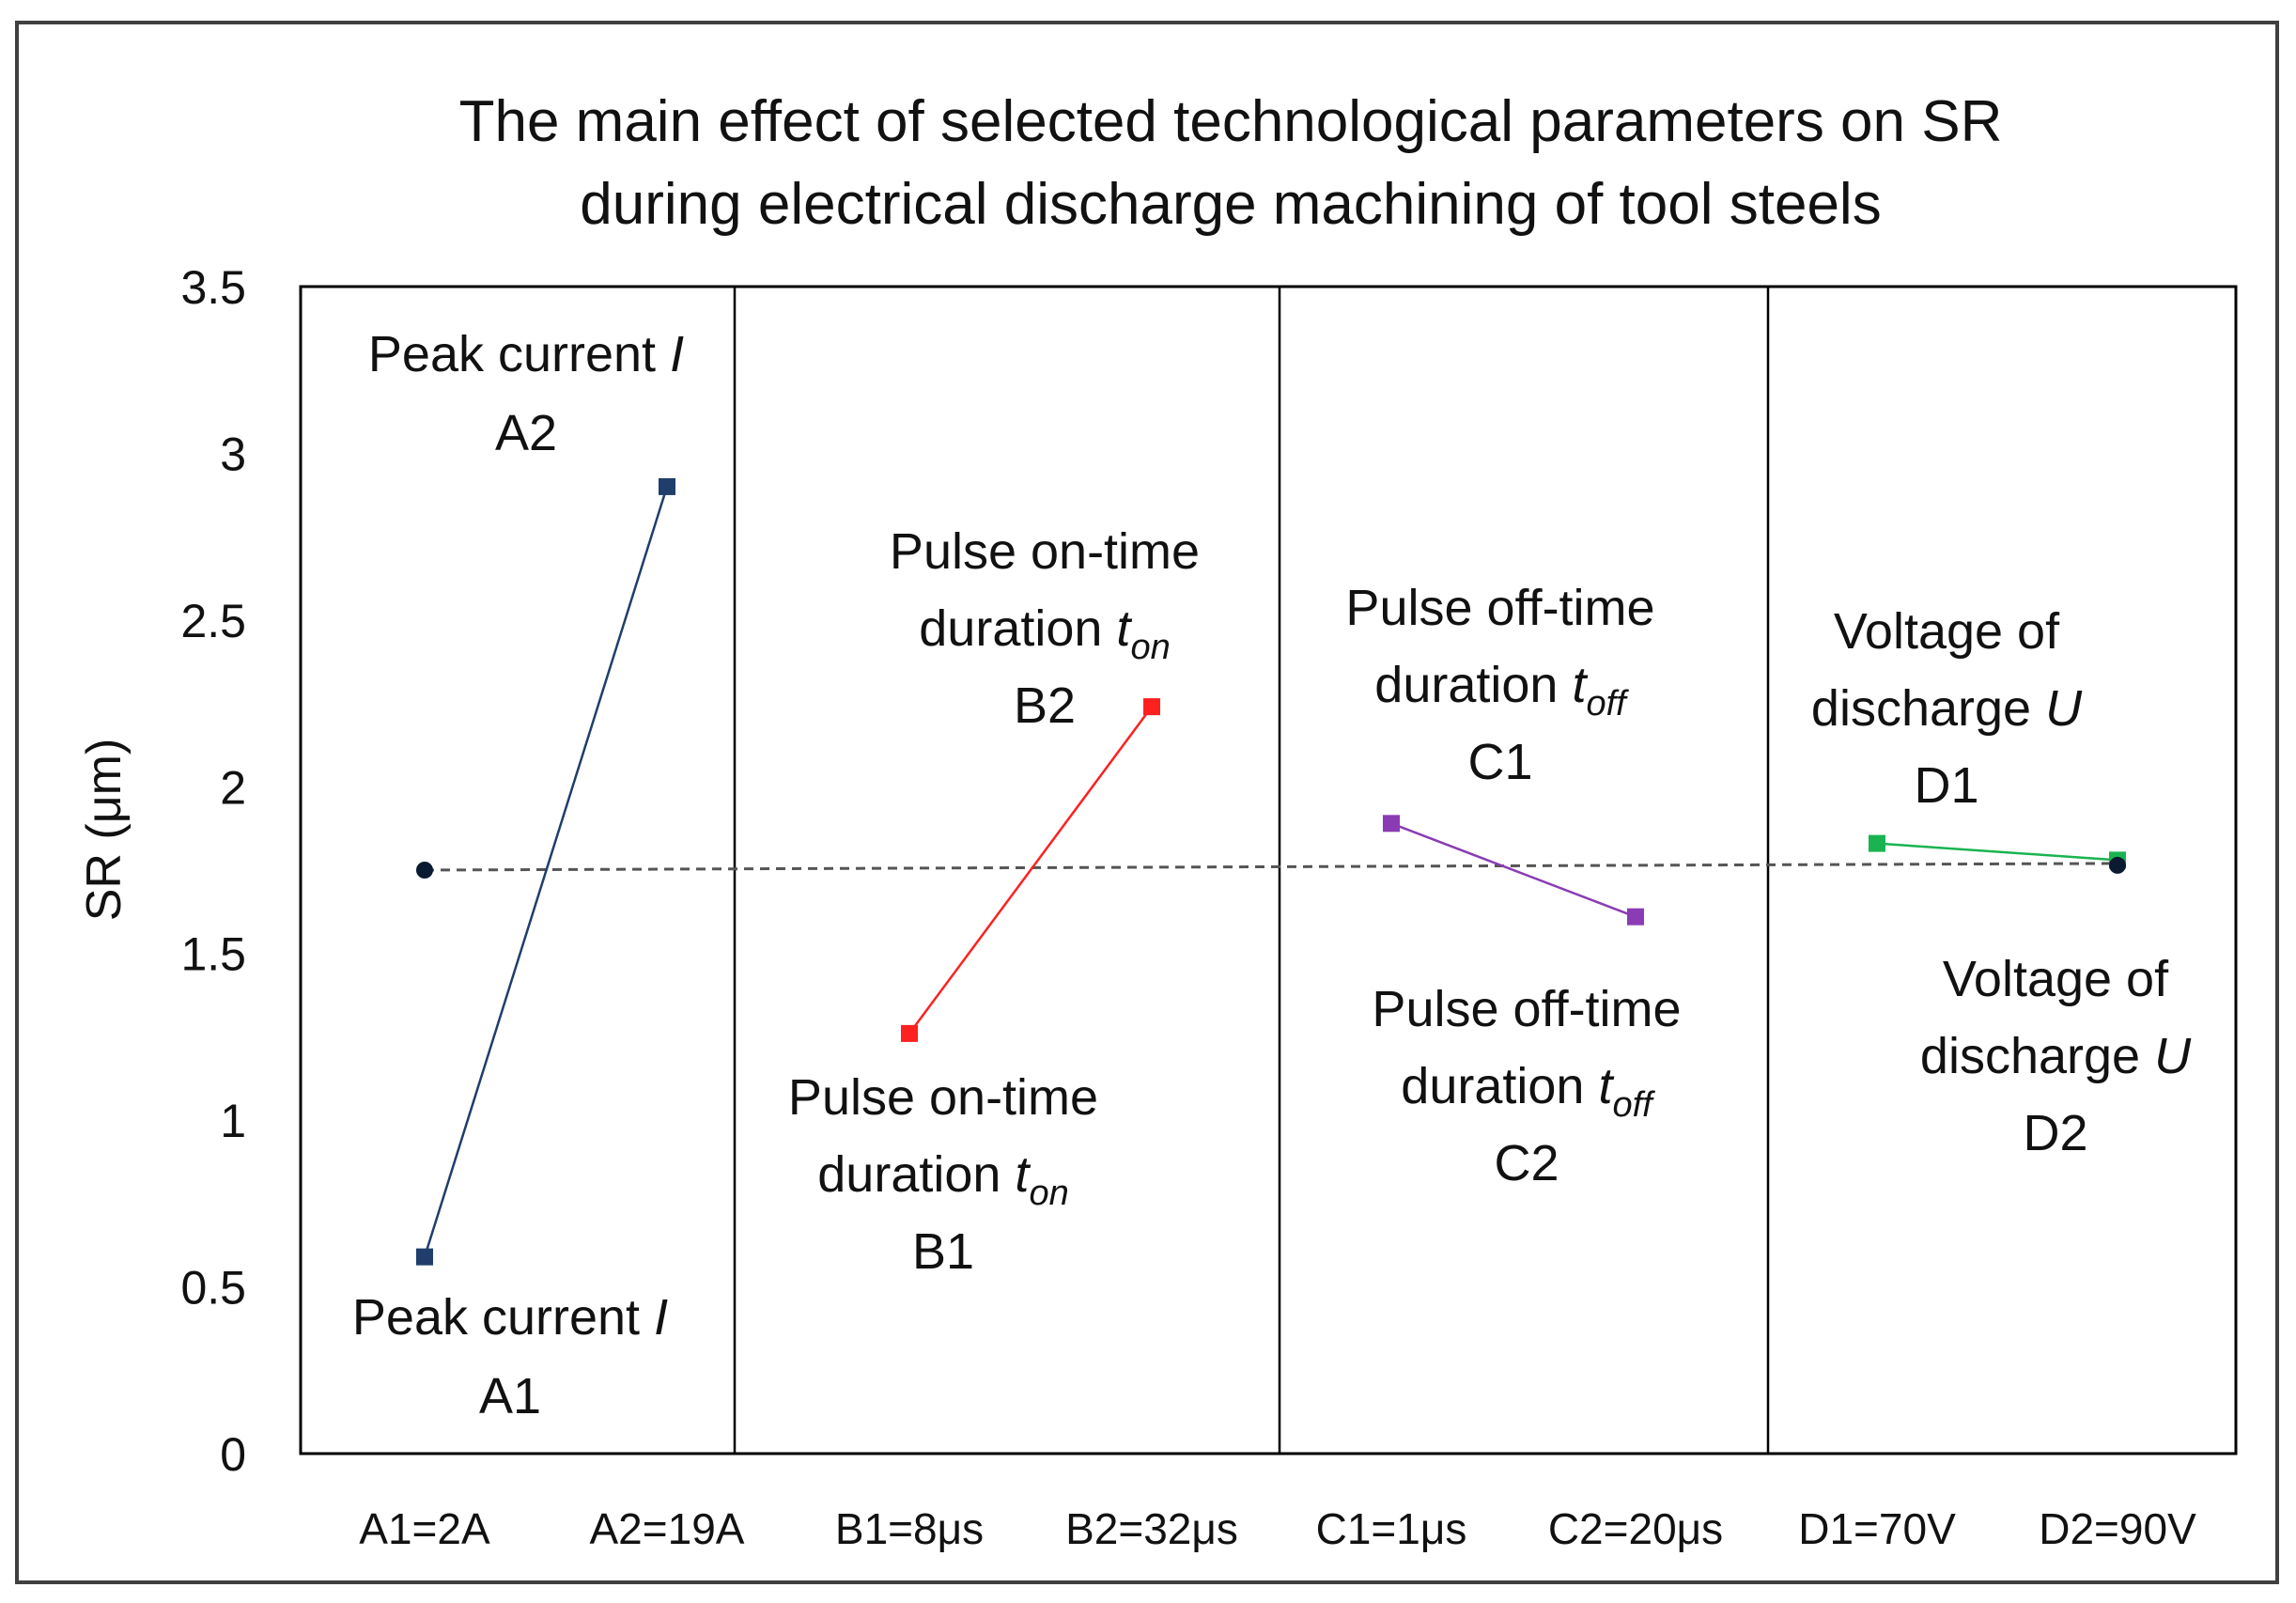 This screenshot has width=2296, height=1603. I want to click on annotation-d2-line-2: discharge U, so click(2056, 1056).